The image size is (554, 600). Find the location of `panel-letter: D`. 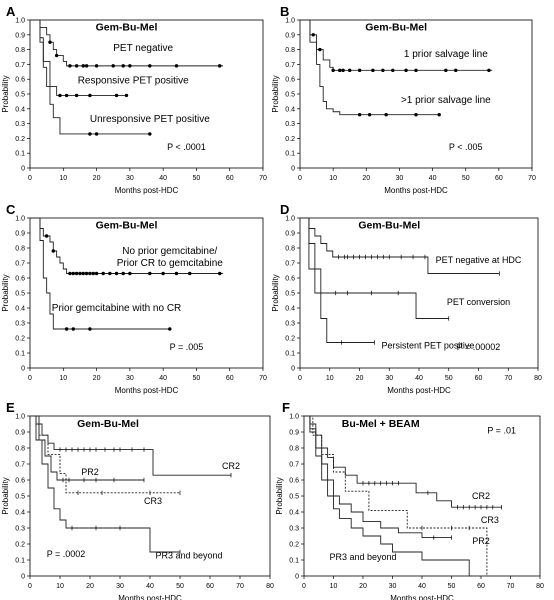

panel-letter: D is located at coordinates (284, 209).